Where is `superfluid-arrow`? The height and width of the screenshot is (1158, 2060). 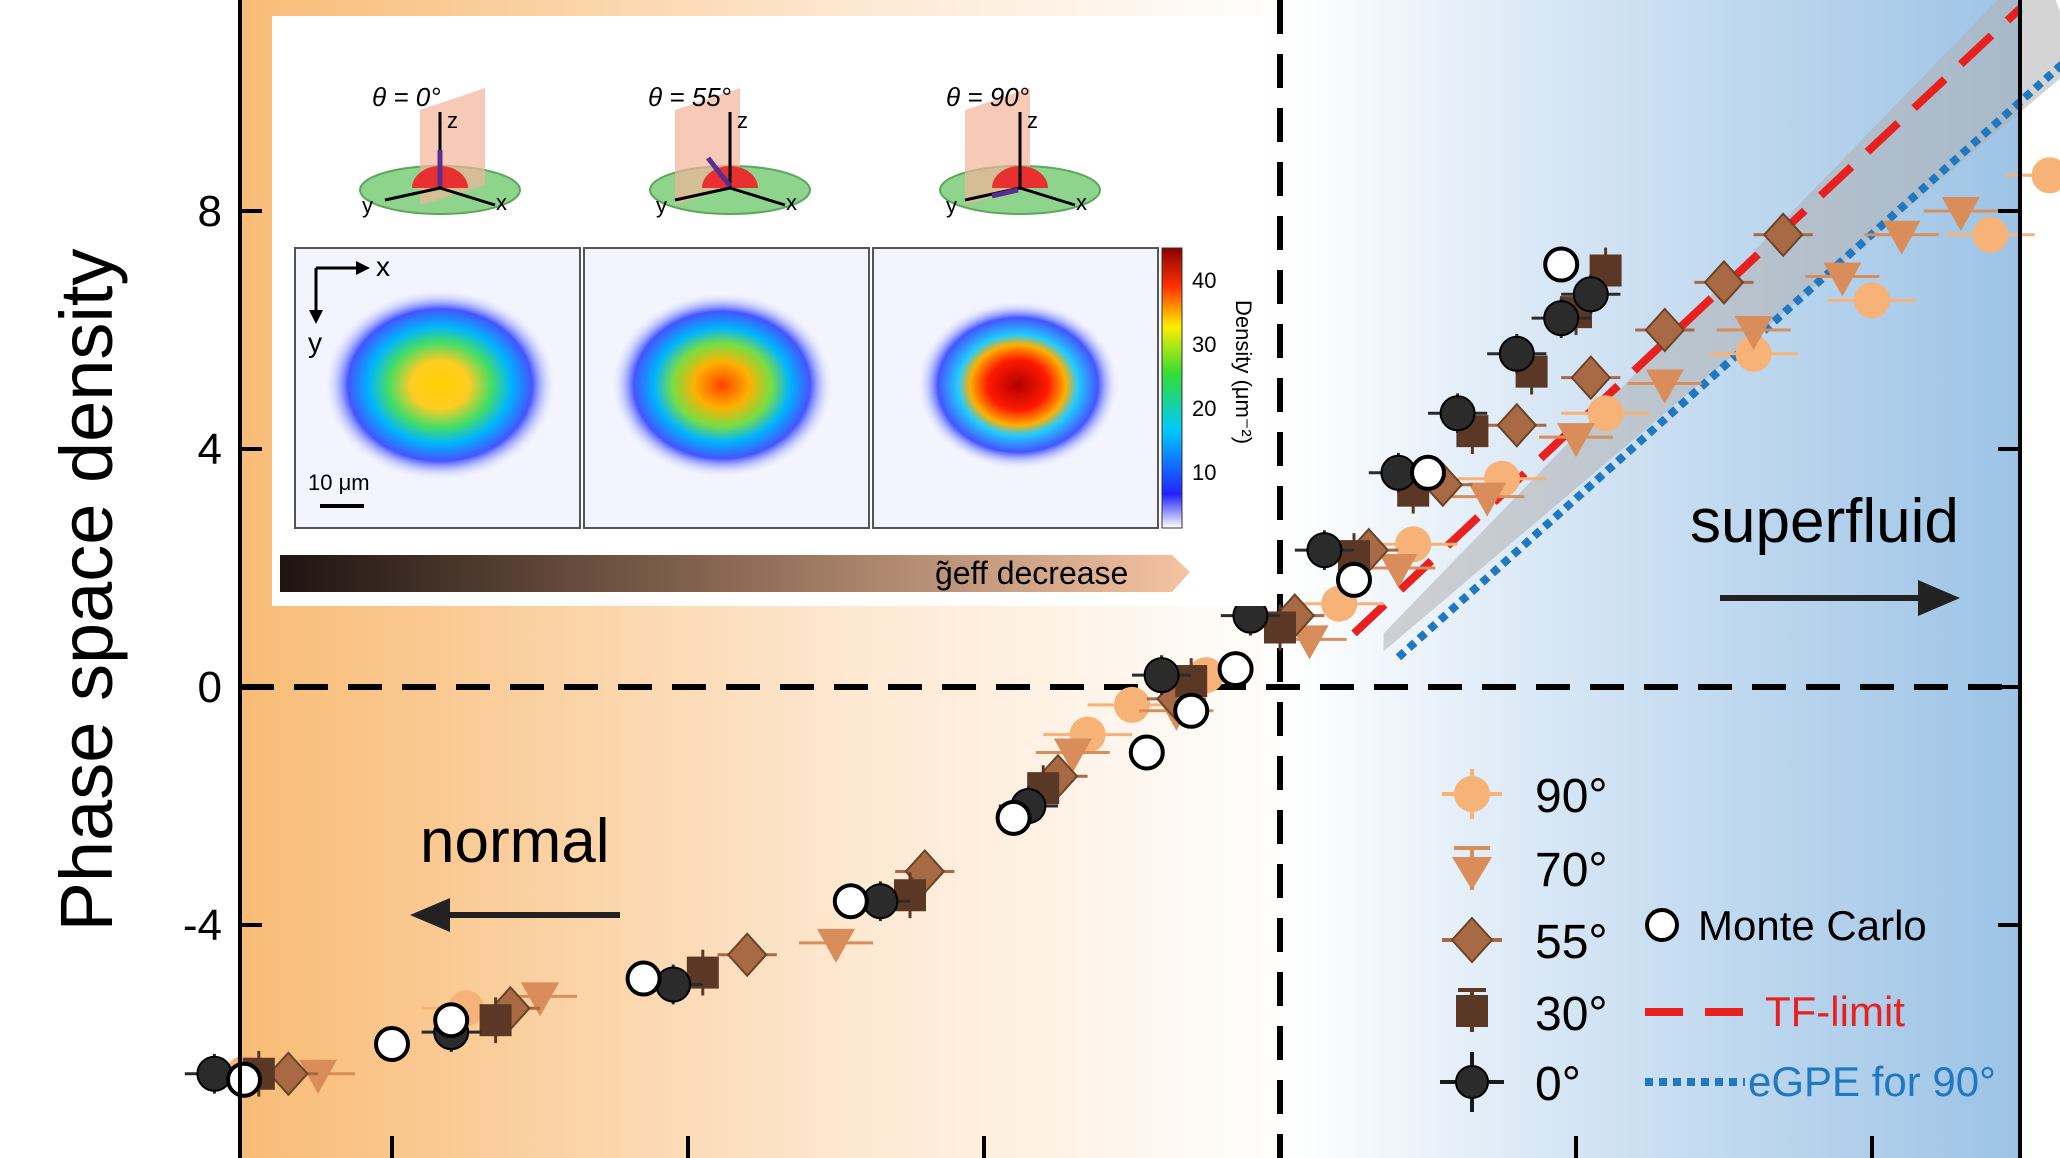
superfluid-arrow is located at coordinates (1840, 598).